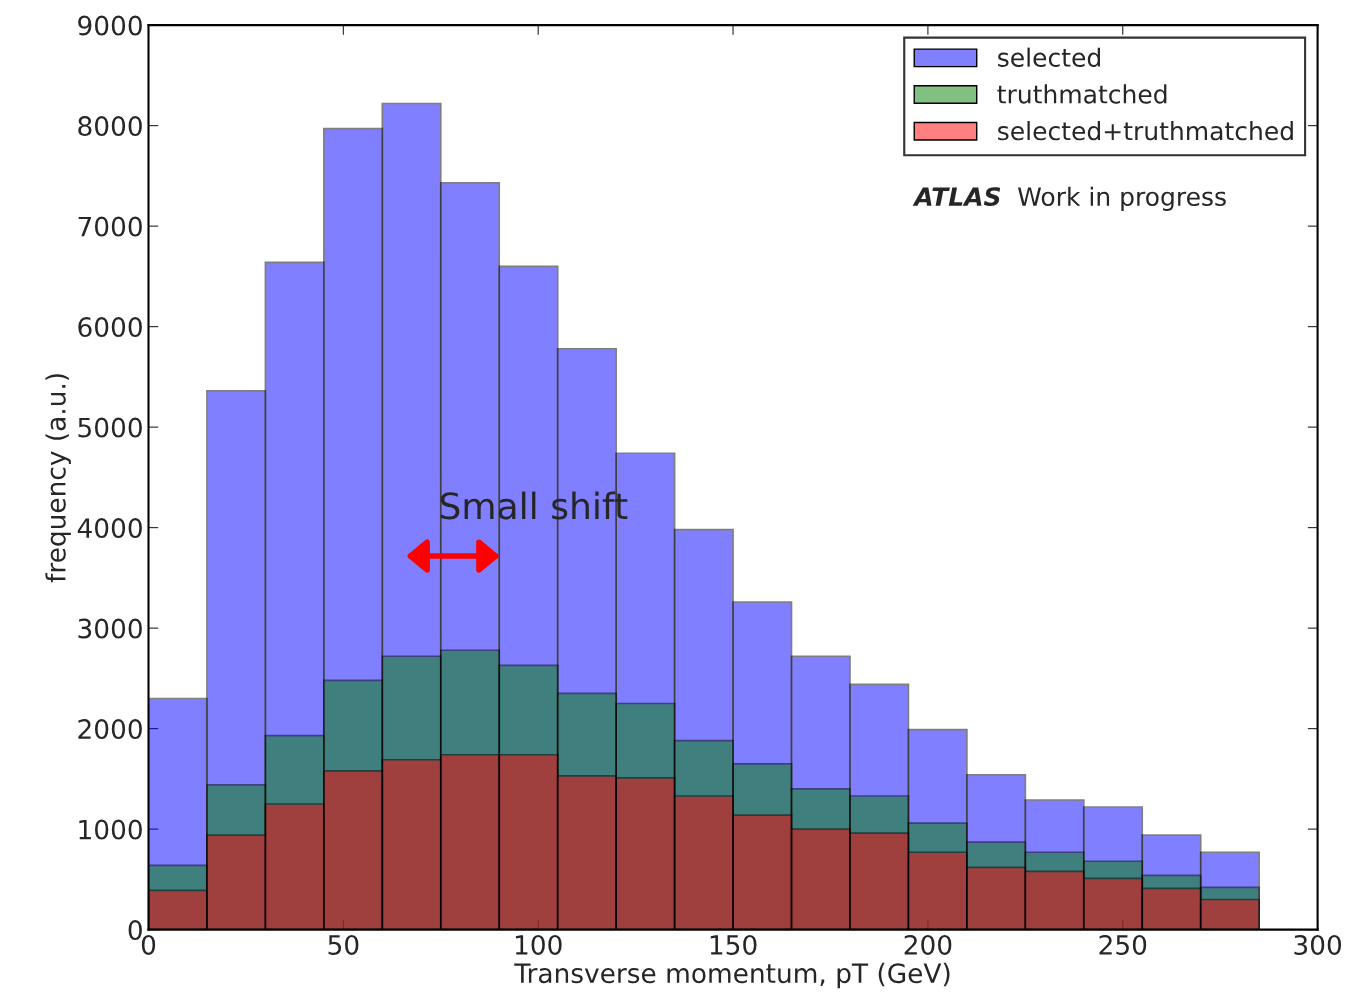 This screenshot has height=1005, width=1350. Describe the element at coordinates (538, 944) in the screenshot. I see `x-tick-label: 100` at that location.